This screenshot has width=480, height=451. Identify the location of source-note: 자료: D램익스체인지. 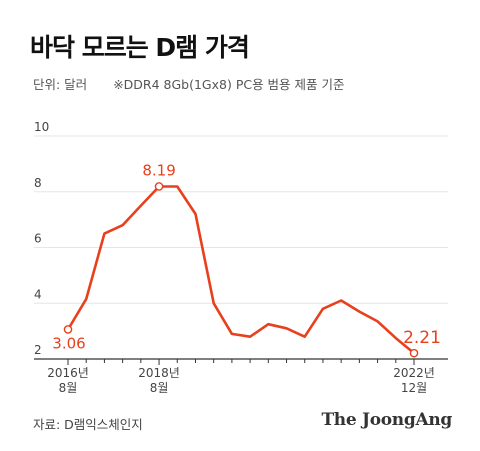
(88, 424).